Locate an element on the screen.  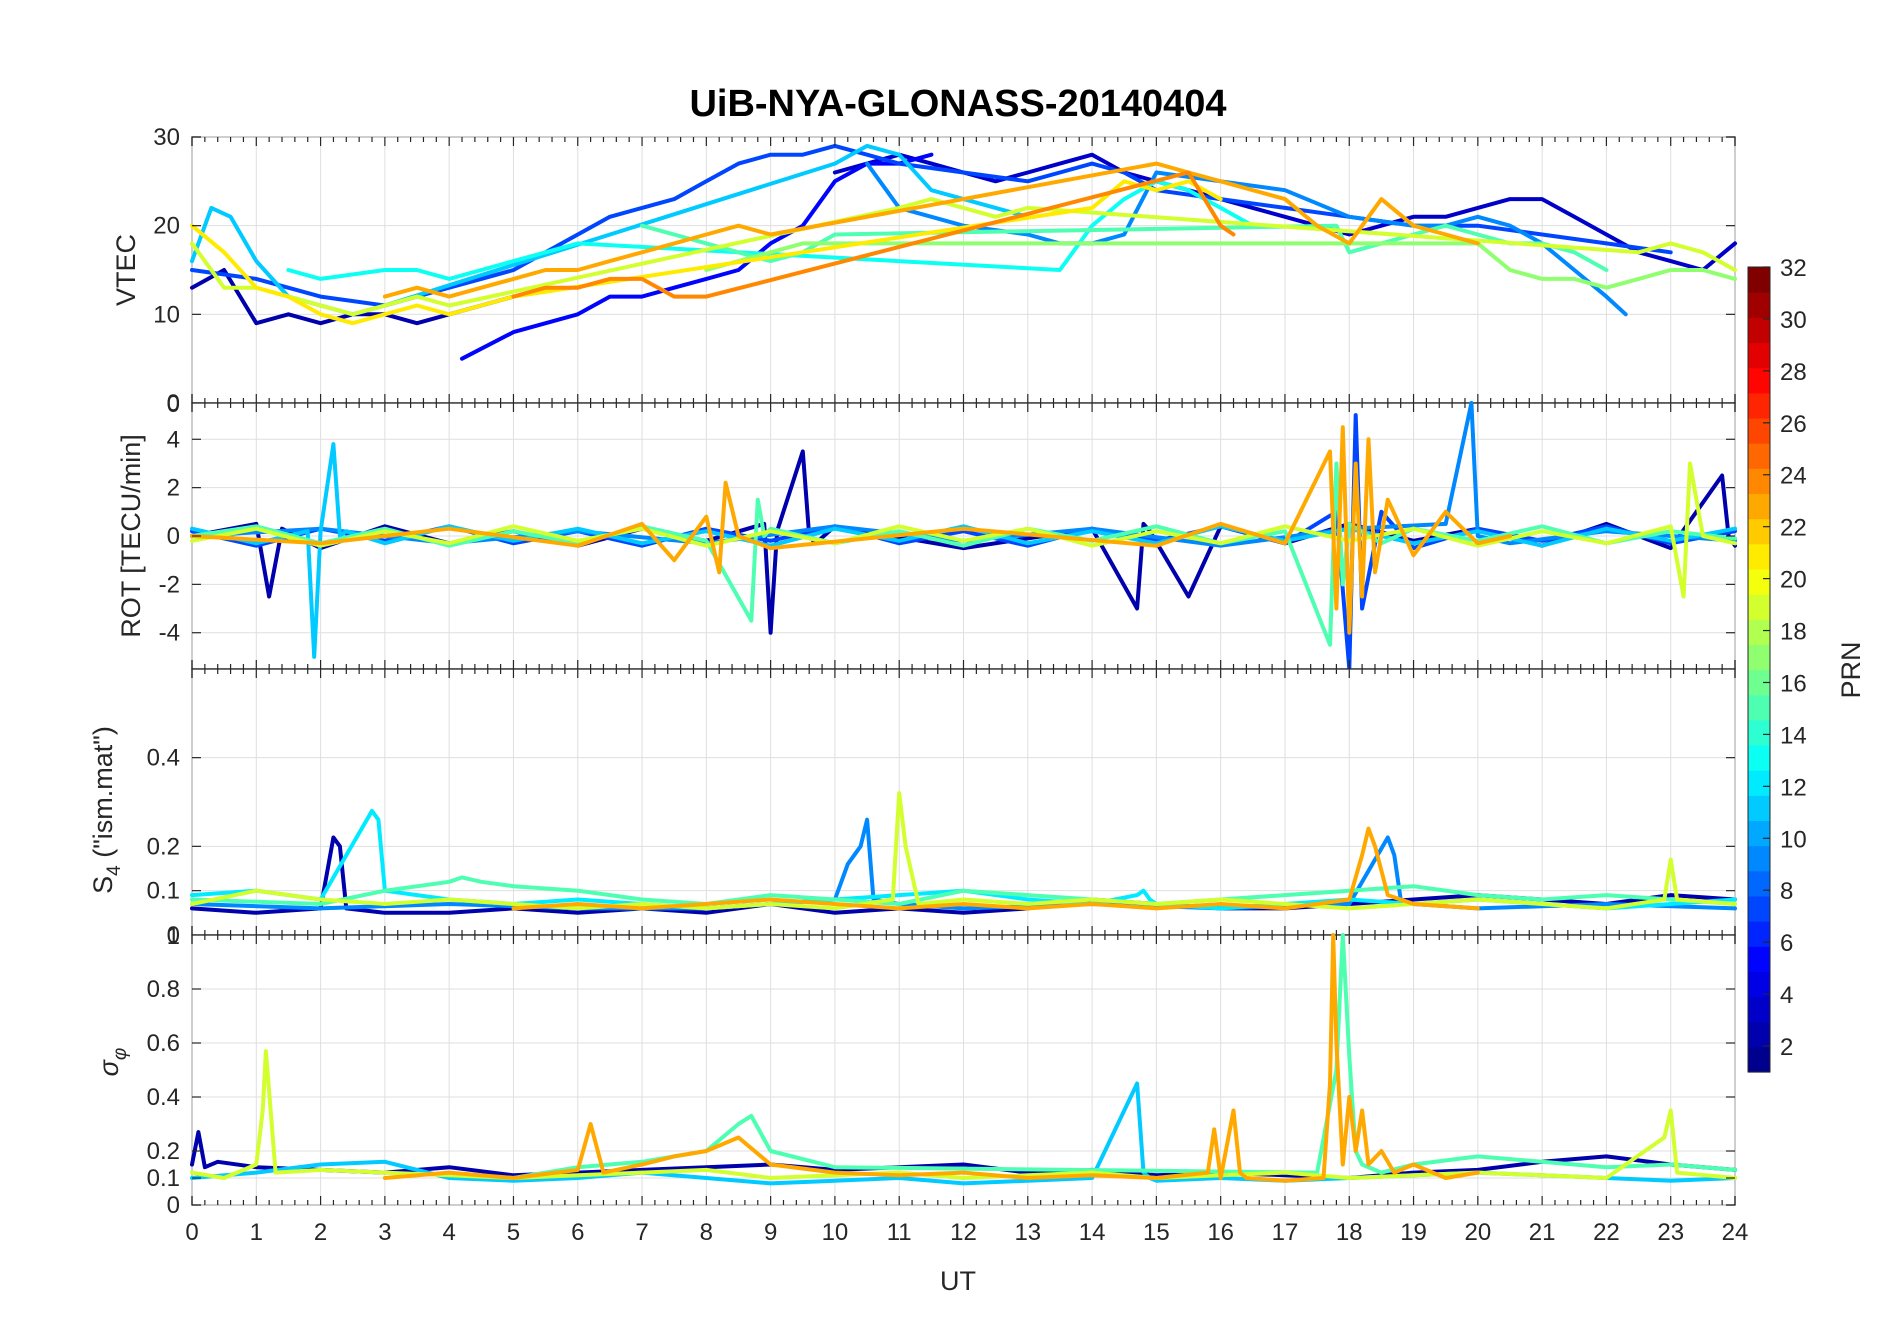
ylabel-s4-rest: ("ism.mat") is located at coordinates (103, 795).